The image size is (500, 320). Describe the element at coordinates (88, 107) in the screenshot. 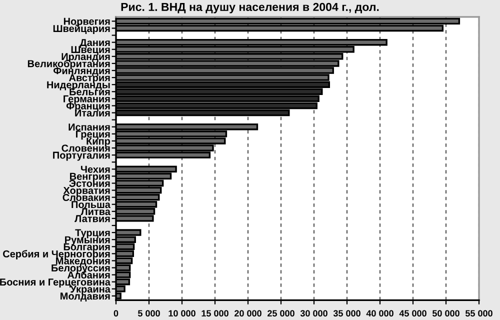

I see `y-tick-label: Франция` at that location.